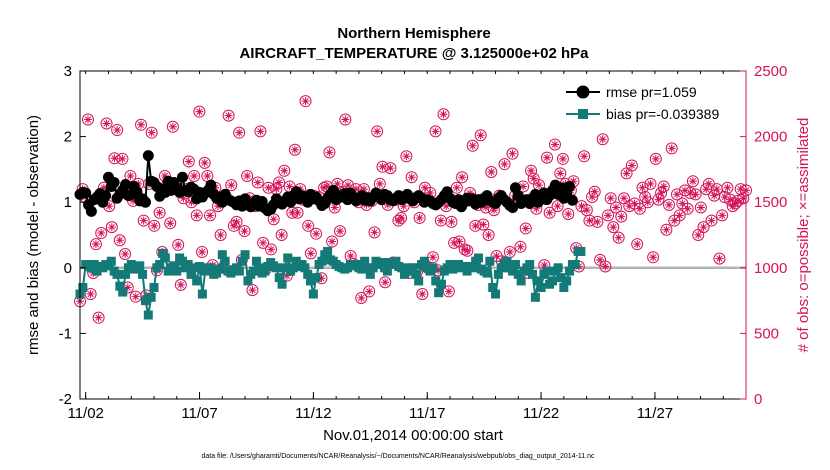  Describe the element at coordinates (803, 235) in the screenshot. I see `y-axis-right-label: # of obs: o=possible; ×=assimilated` at that location.